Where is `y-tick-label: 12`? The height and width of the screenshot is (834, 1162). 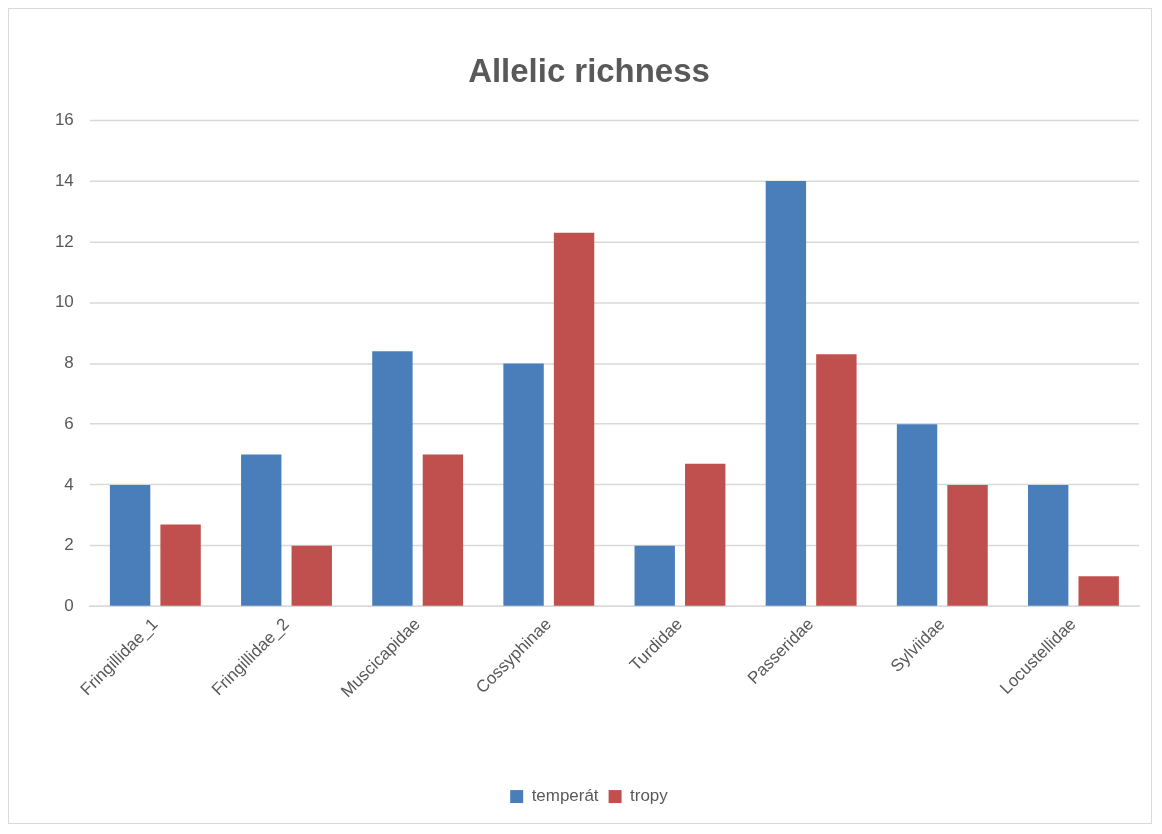
y-tick-label: 12 is located at coordinates (64, 241).